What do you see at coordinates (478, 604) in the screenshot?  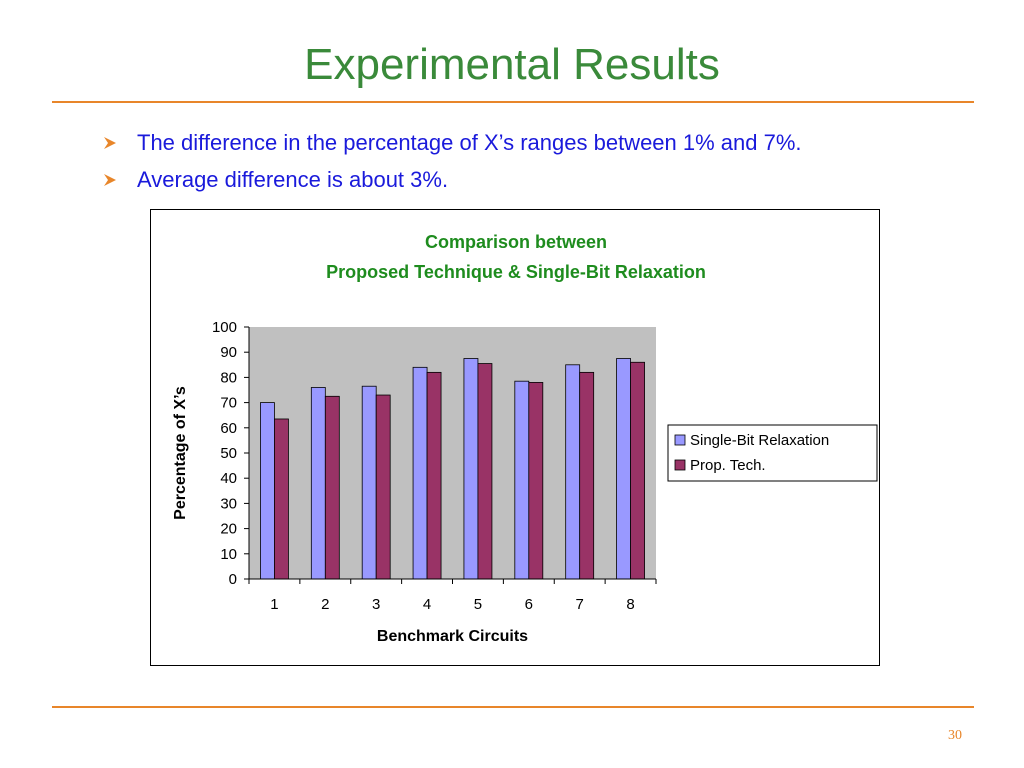 I see `x-tick-label: 5` at bounding box center [478, 604].